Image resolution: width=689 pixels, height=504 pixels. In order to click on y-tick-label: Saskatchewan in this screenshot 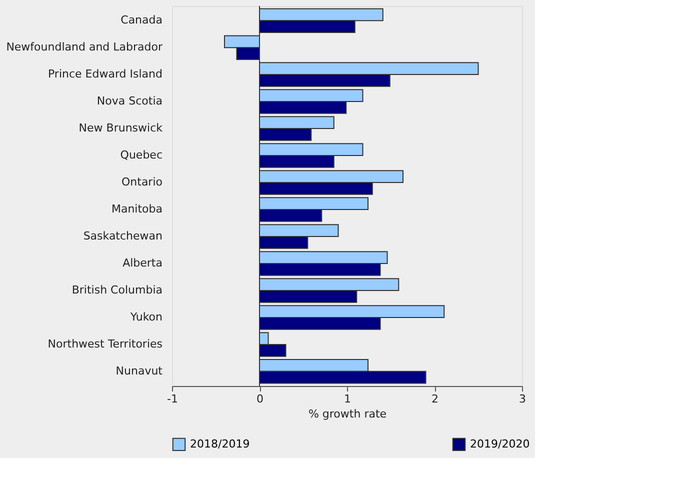, I will do `click(123, 235)`.